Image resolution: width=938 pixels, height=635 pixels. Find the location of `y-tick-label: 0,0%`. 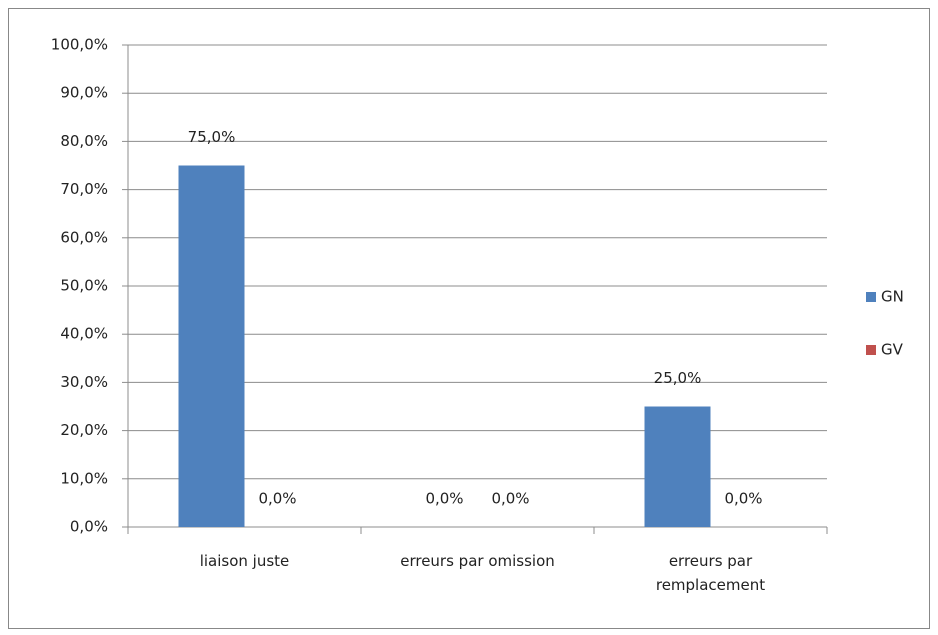

y-tick-label: 0,0% is located at coordinates (89, 527).